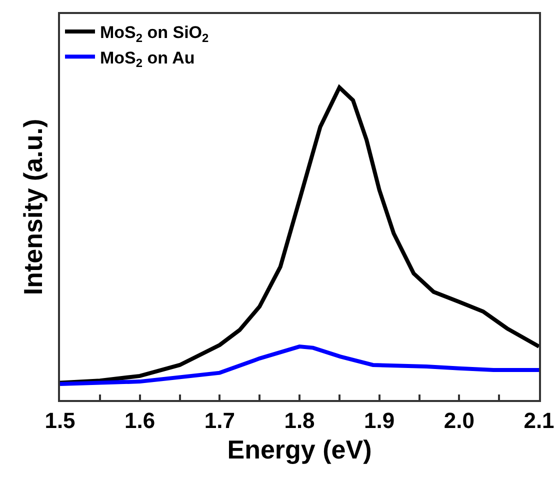 This screenshot has height=481, width=558. What do you see at coordinates (299, 449) in the screenshot?
I see `x-axis-title: Energy (eV)` at bounding box center [299, 449].